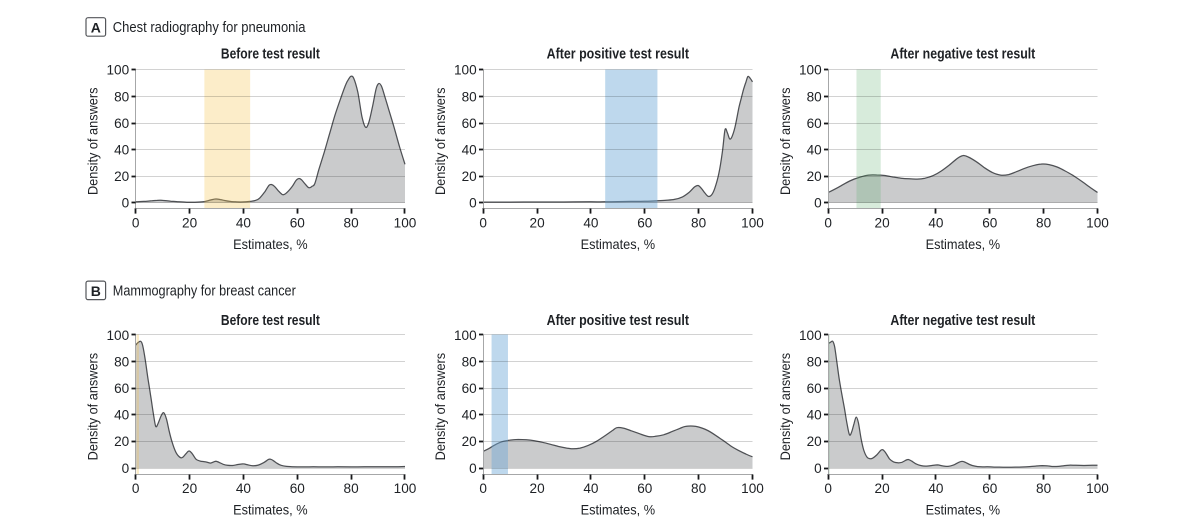  I want to click on svg-text:Chest radiography for pneumoni: Chest radiography for pneumonia, so click(209, 27).